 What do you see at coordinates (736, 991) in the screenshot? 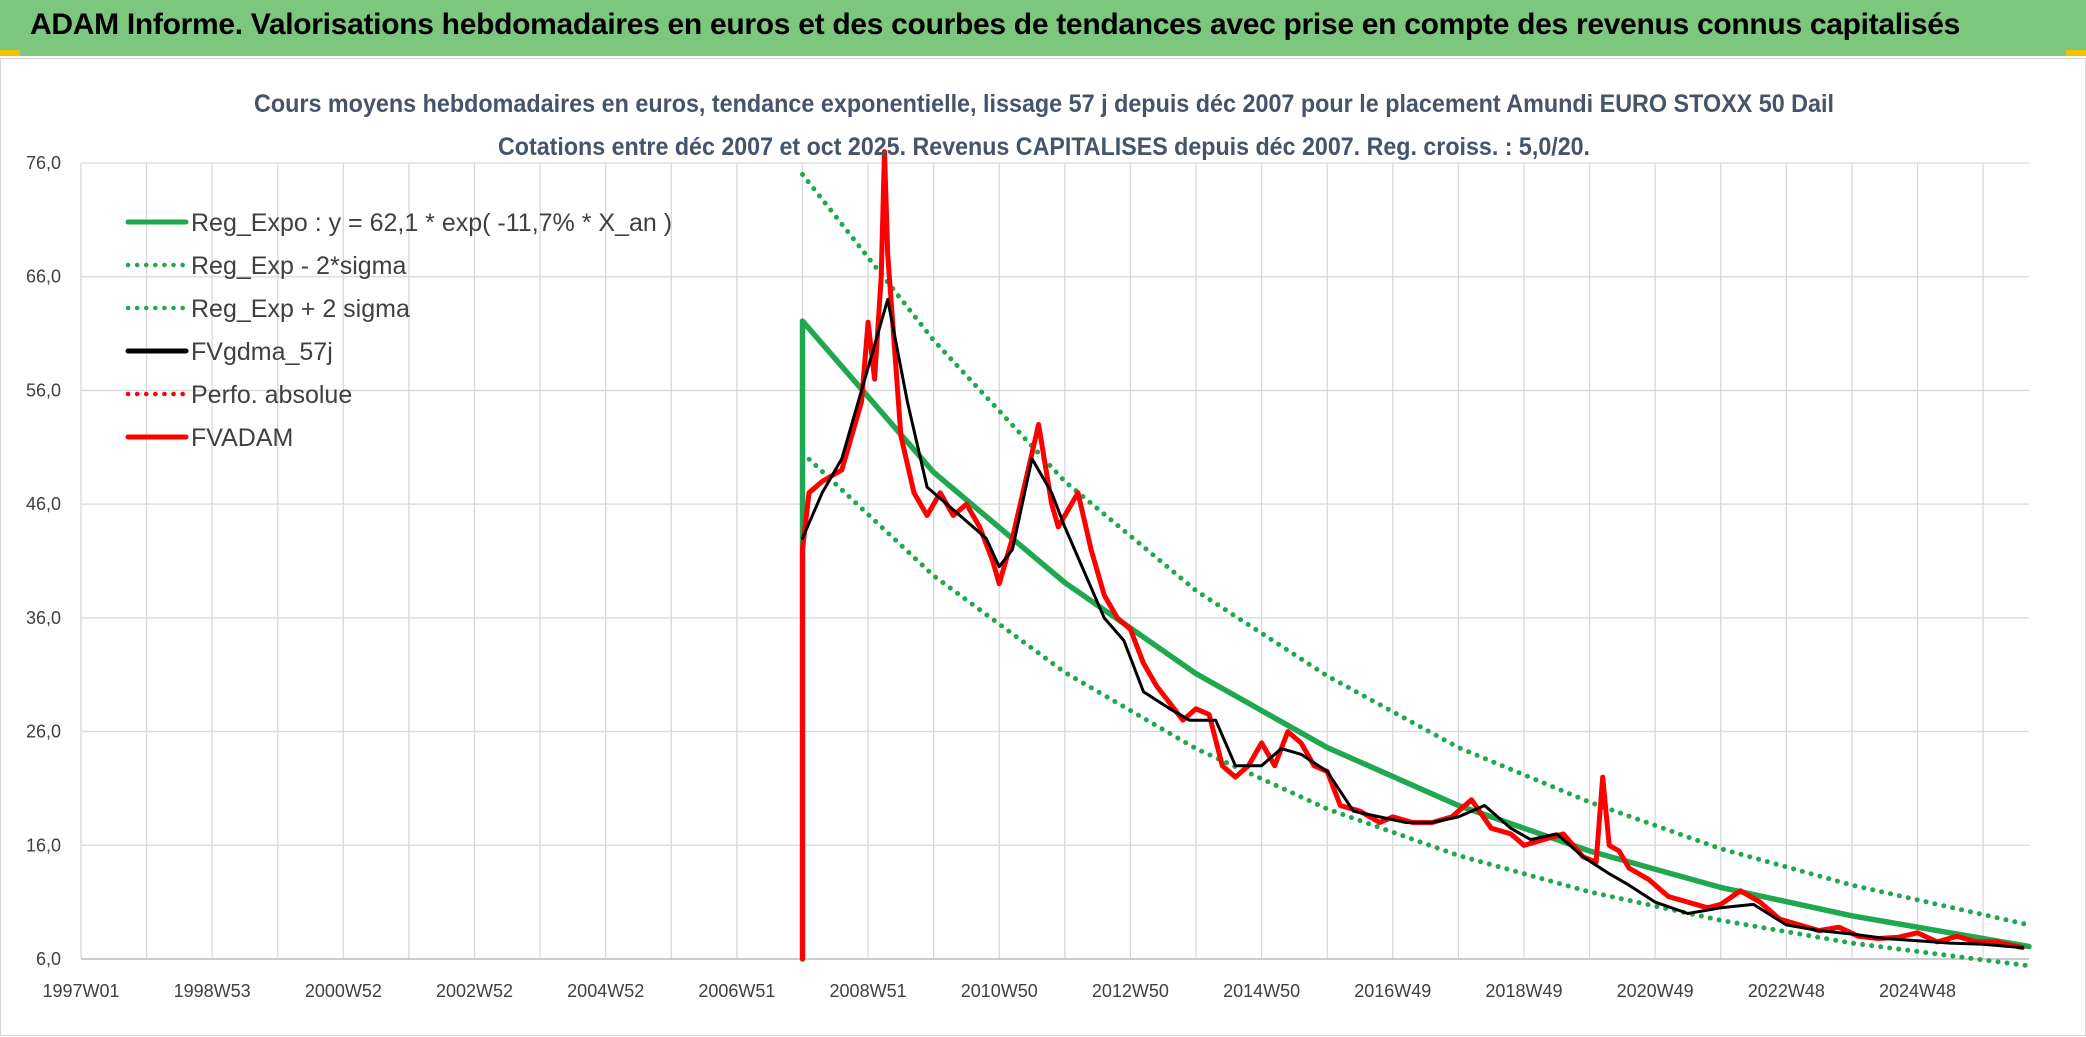
I see `x-tick-label: 2006W51` at bounding box center [736, 991].